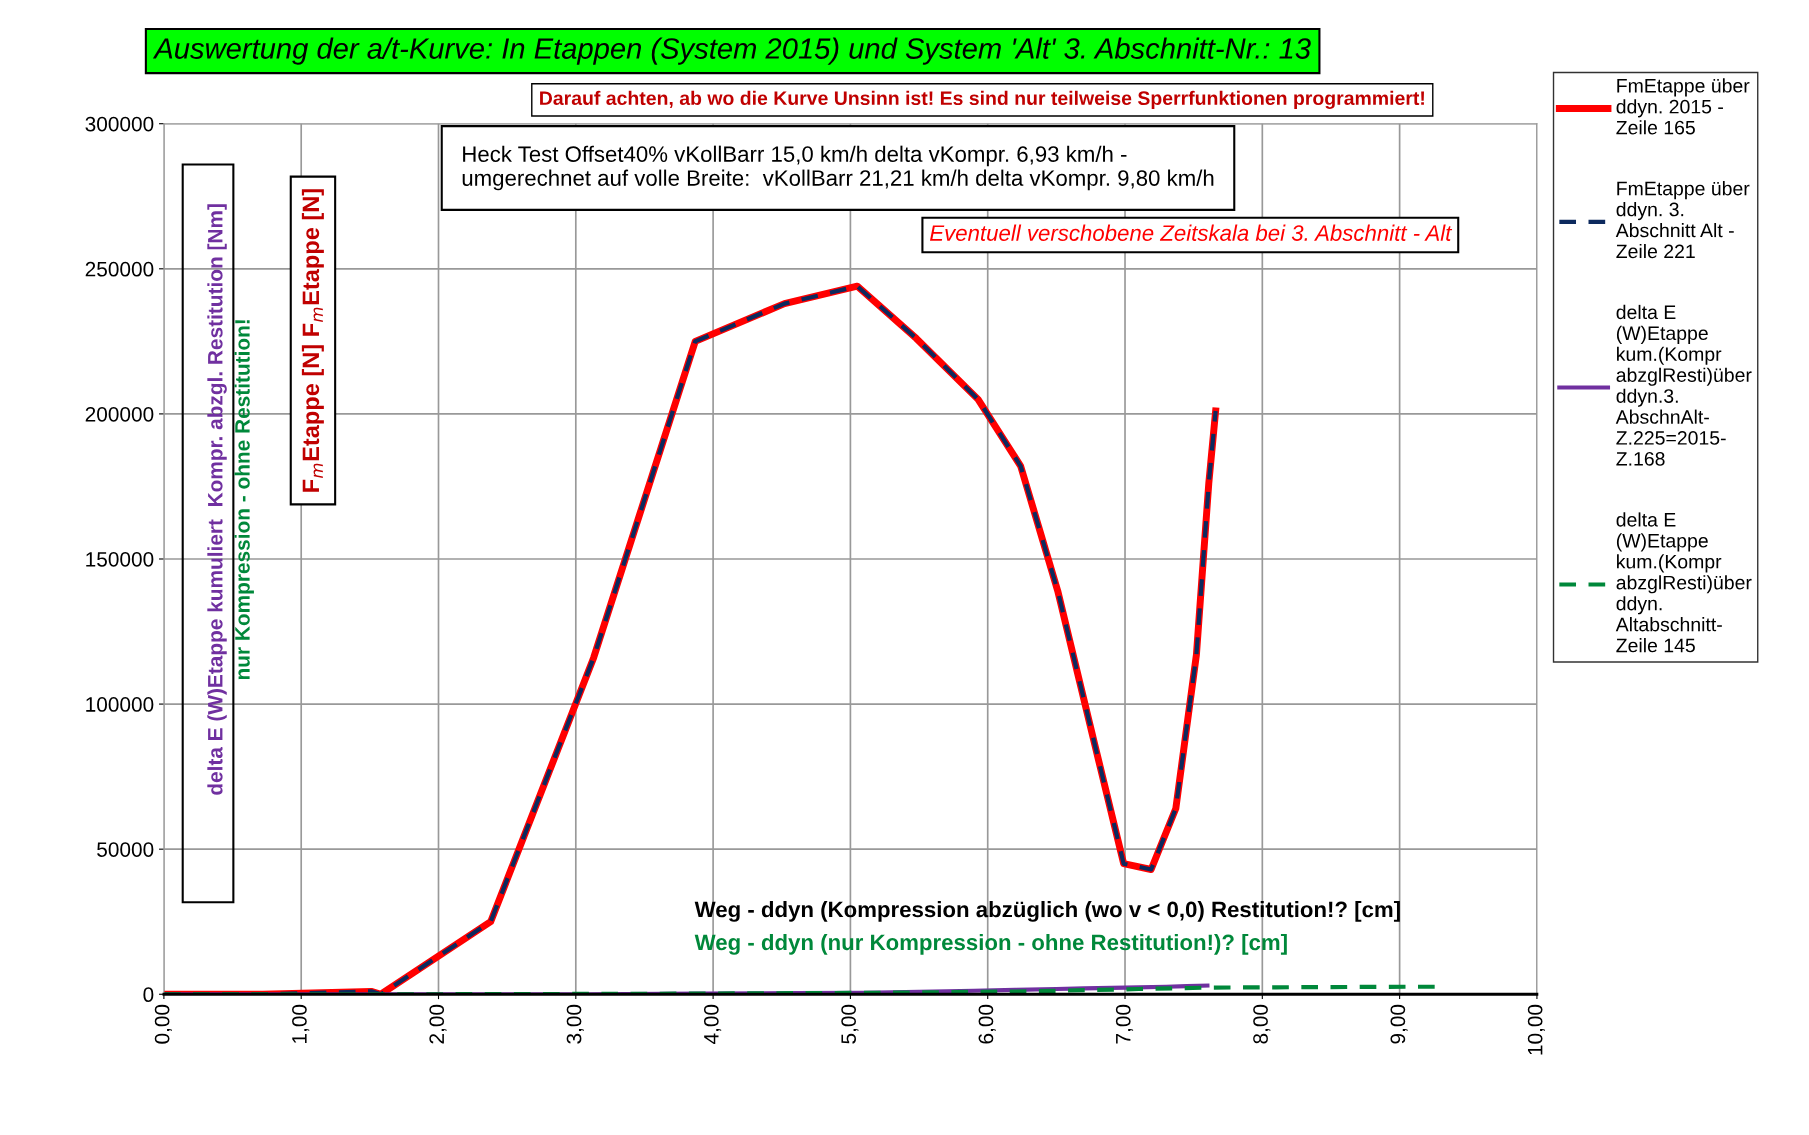 This screenshot has height=1135, width=1809. I want to click on legend-label: delta E (W)Etappe kum.(Kompr abzglResti)über ddyn. Altabschnitt-Zeile 145, so click(1683, 582).